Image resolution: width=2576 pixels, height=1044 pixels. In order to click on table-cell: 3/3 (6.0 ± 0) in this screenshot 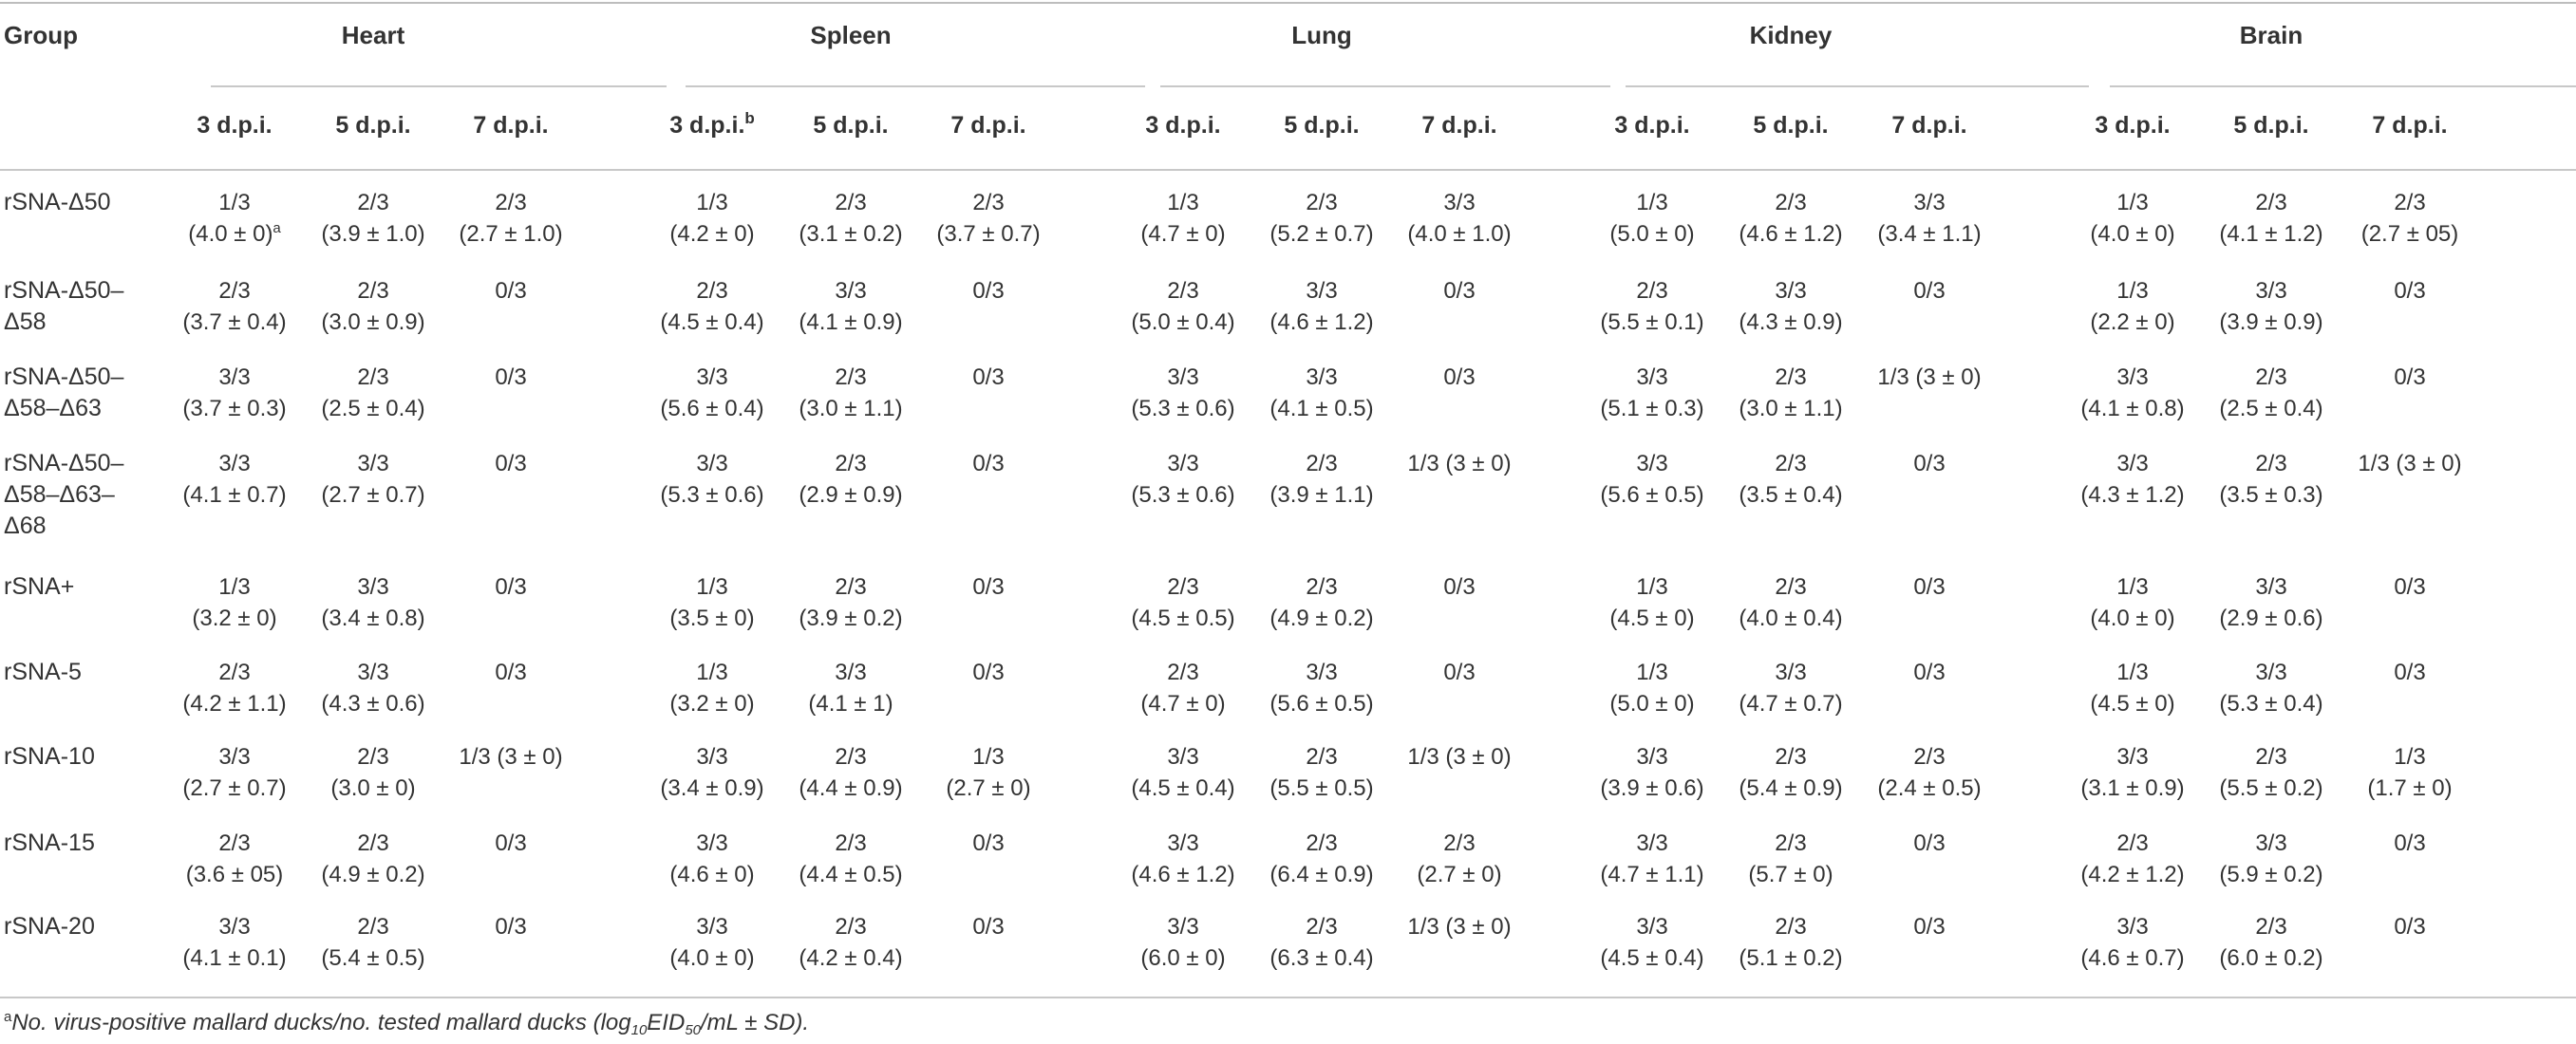, I will do `click(1183, 942)`.